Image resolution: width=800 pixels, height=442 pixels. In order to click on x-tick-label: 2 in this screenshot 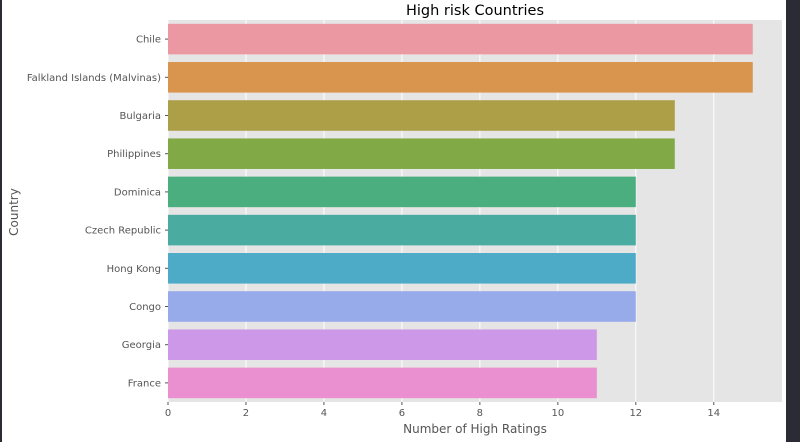, I will do `click(246, 413)`.